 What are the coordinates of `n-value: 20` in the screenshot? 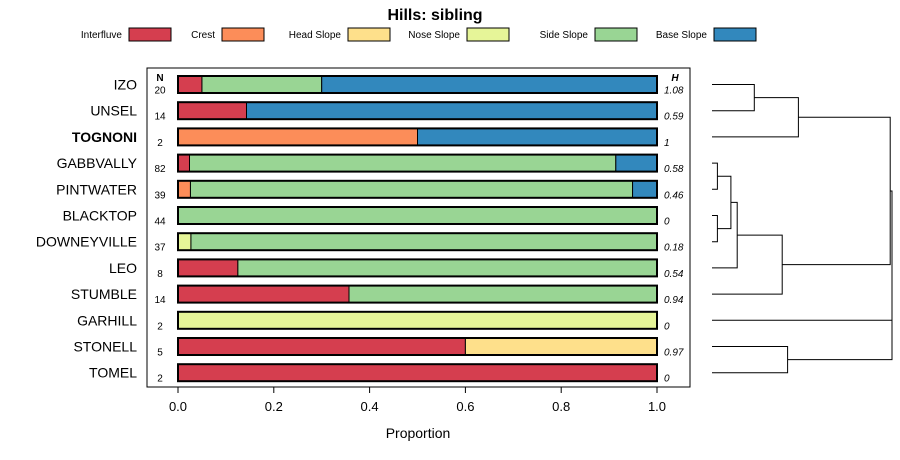 It's located at (160, 91).